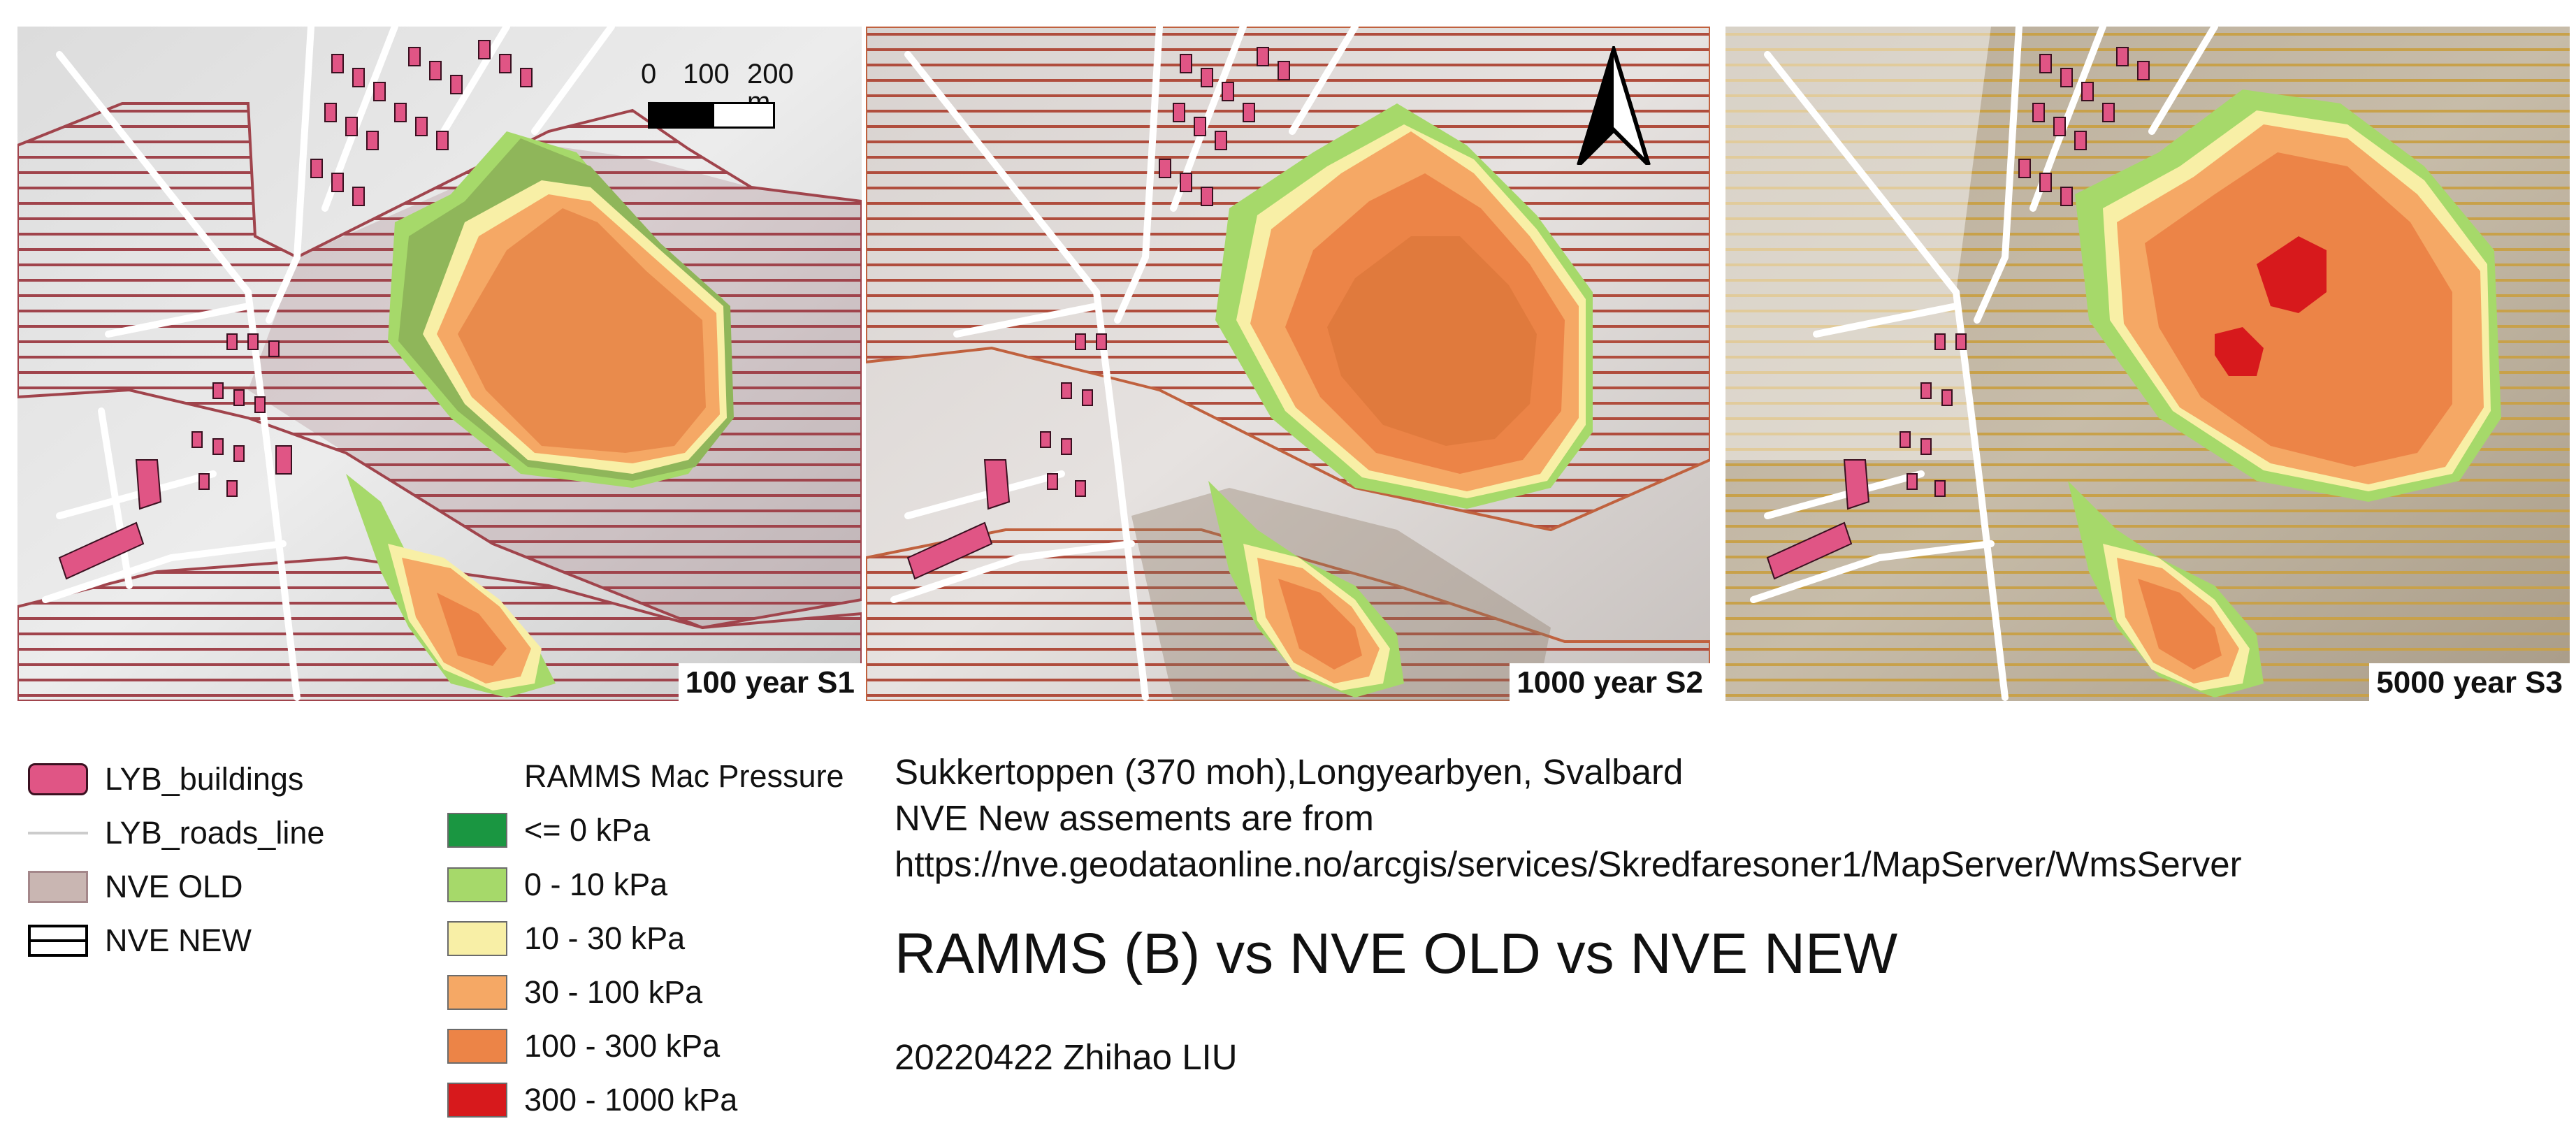 The width and height of the screenshot is (2576, 1142). Describe the element at coordinates (1134, 818) in the screenshot. I see `source-text: NVE New assements are from` at that location.